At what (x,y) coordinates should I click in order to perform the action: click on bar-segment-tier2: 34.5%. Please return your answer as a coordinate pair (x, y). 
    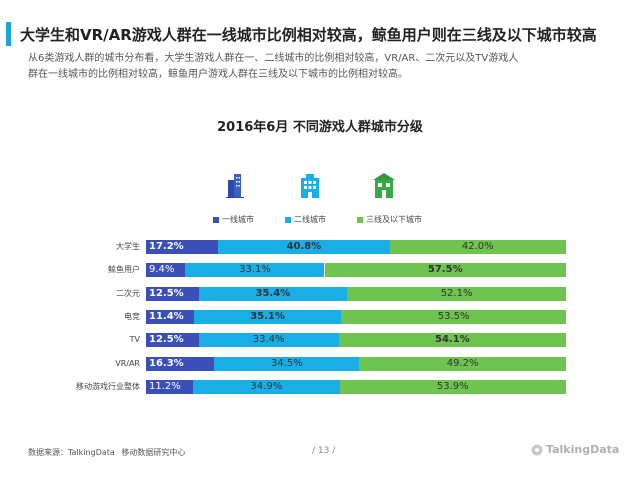
    Looking at the image, I should click on (287, 363).